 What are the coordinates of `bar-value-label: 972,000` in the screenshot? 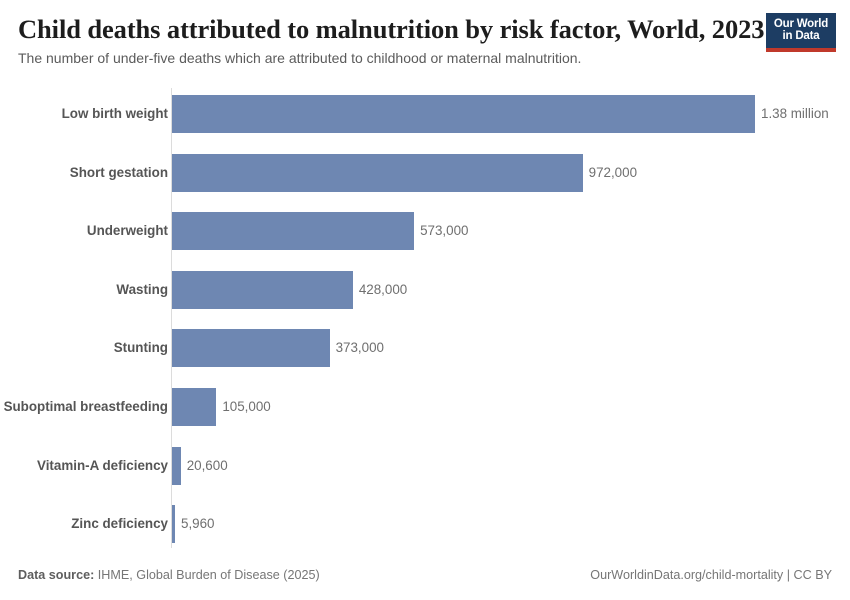 It's located at (613, 172).